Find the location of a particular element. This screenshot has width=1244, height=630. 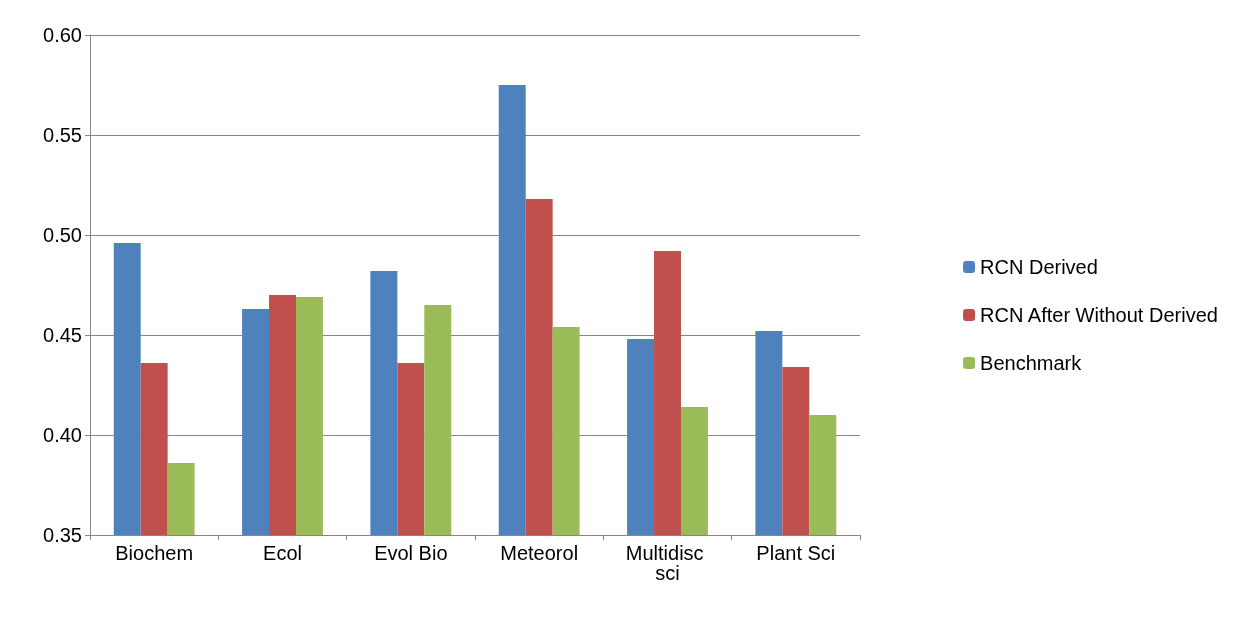

y-tick-label: 0.50 is located at coordinates (62, 235).